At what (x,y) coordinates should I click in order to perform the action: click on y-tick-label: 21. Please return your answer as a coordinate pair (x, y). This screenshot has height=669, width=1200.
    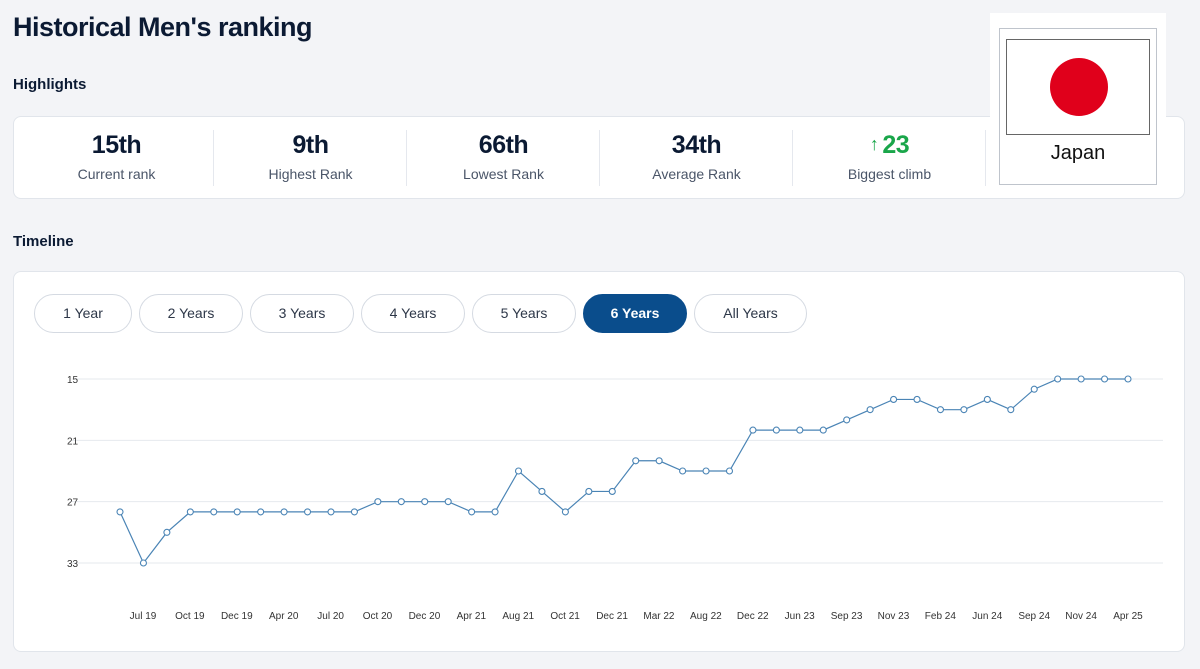
    Looking at the image, I should click on (73, 441).